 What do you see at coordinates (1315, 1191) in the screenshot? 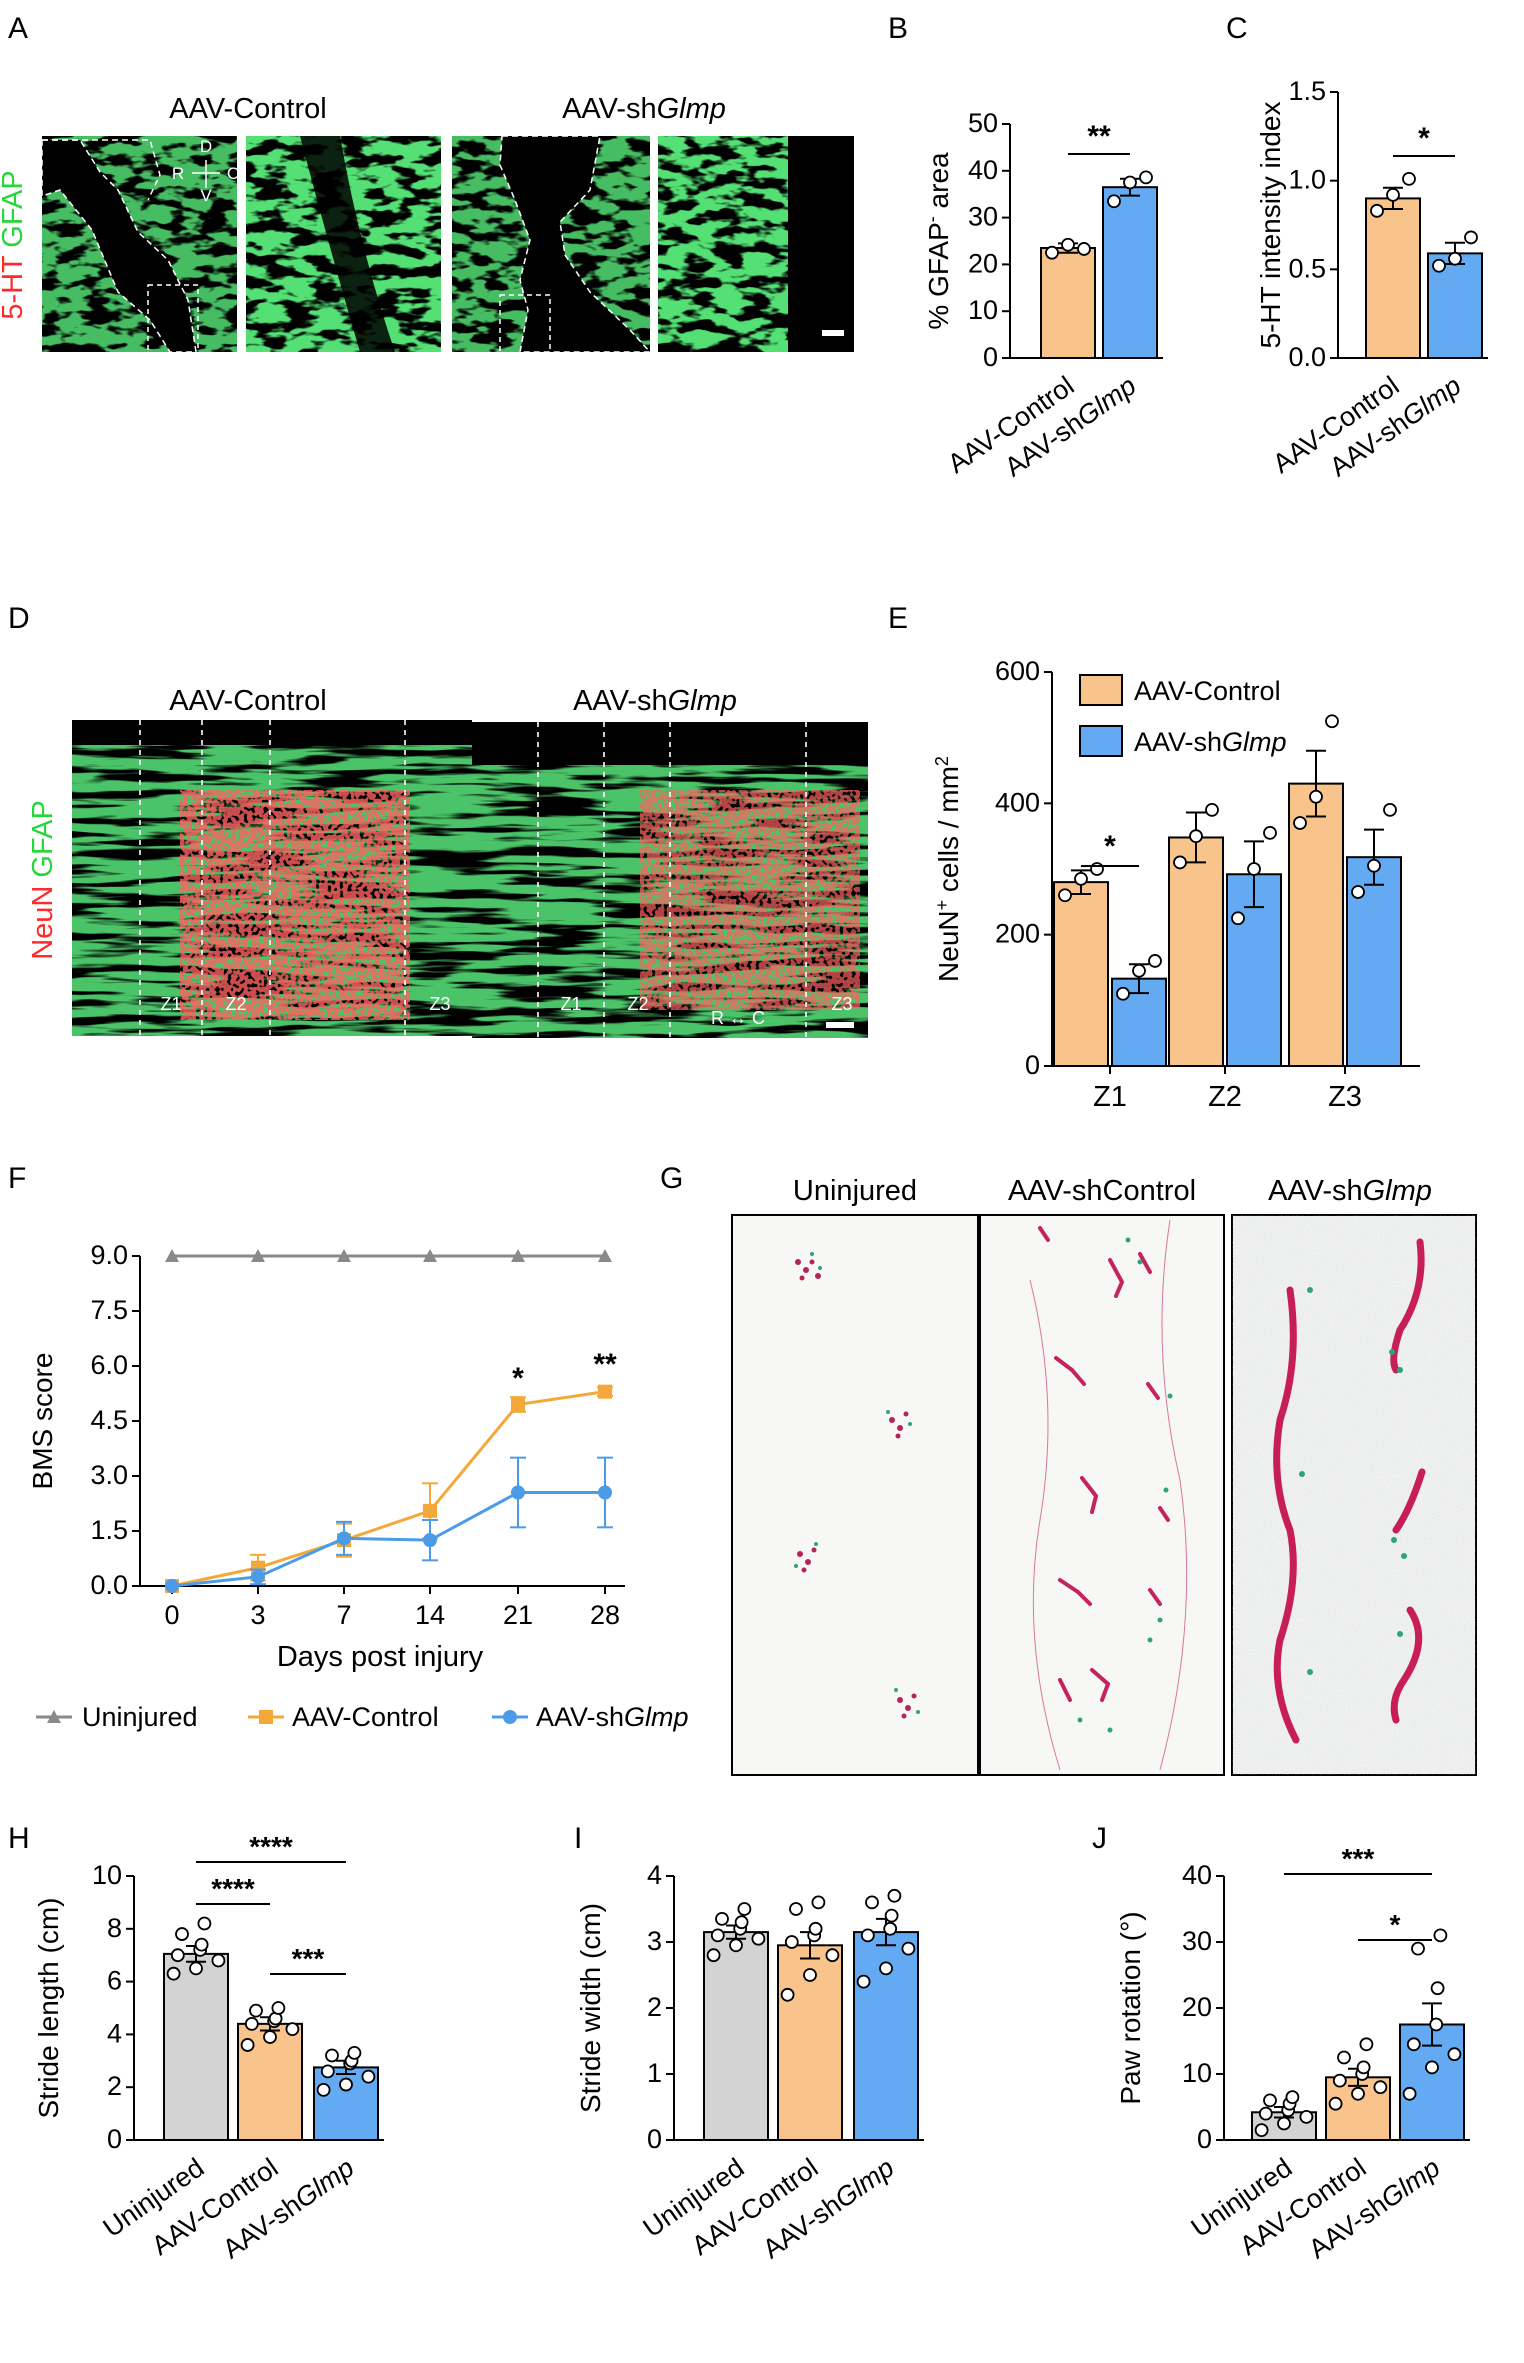
I see `g-title-plain: AAV-sh` at bounding box center [1315, 1191].